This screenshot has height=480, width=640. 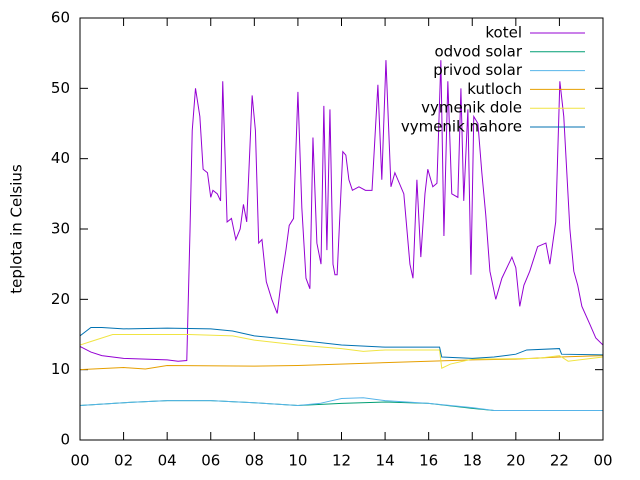 I want to click on y-axis-label: teplota in Celsius, so click(x=17, y=229).